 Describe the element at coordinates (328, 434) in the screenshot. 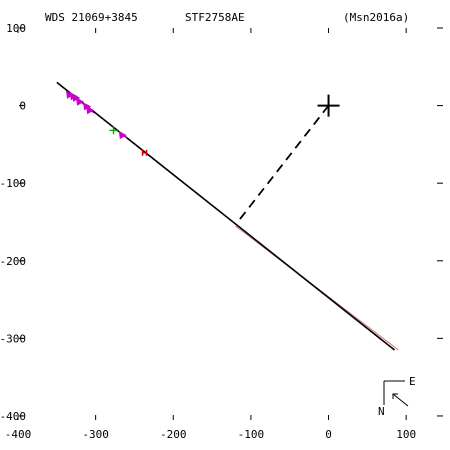

I see `x-tick-label: 0` at that location.